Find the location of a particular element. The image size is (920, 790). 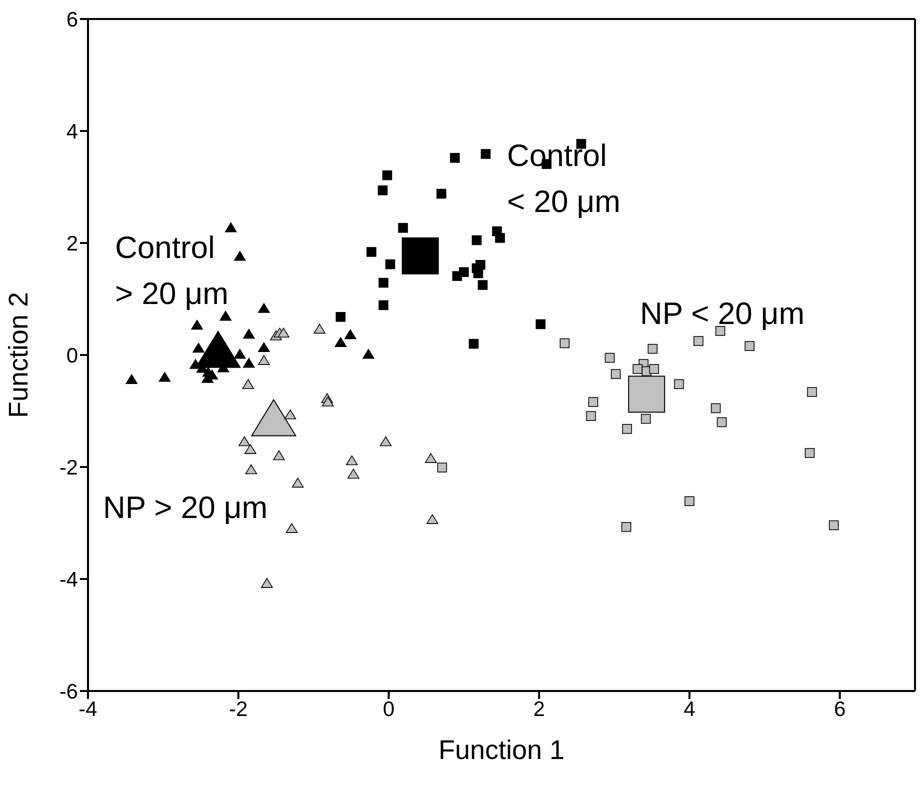

x-tick-label: 2 is located at coordinates (539, 709).